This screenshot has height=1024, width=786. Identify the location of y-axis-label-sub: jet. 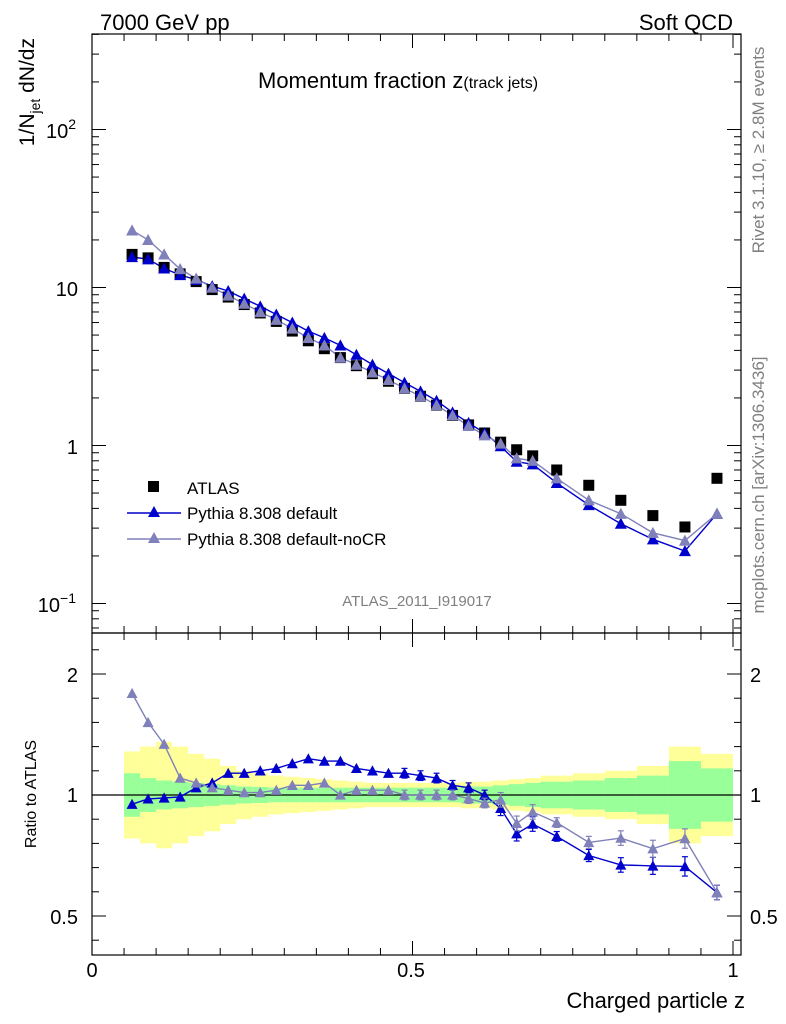
(35, 107).